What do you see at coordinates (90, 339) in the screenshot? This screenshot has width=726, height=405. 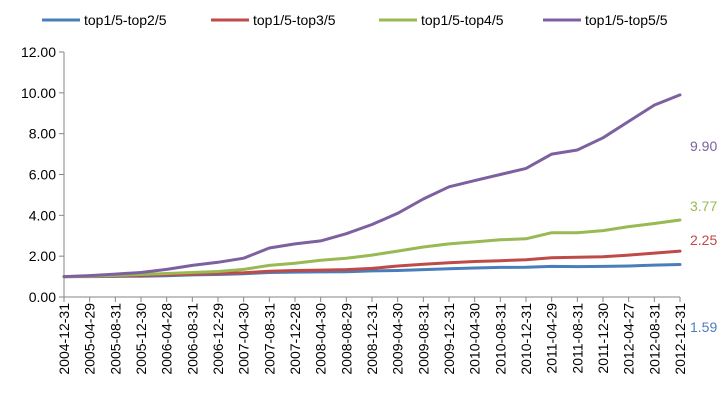 I see `x-tick-label: 2005-04-29` at bounding box center [90, 339].